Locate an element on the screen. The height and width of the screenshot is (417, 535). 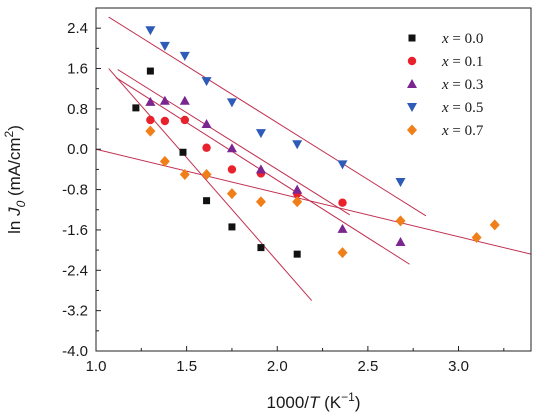
x-axis-title: 1000/T (K−1) is located at coordinates (313, 401).